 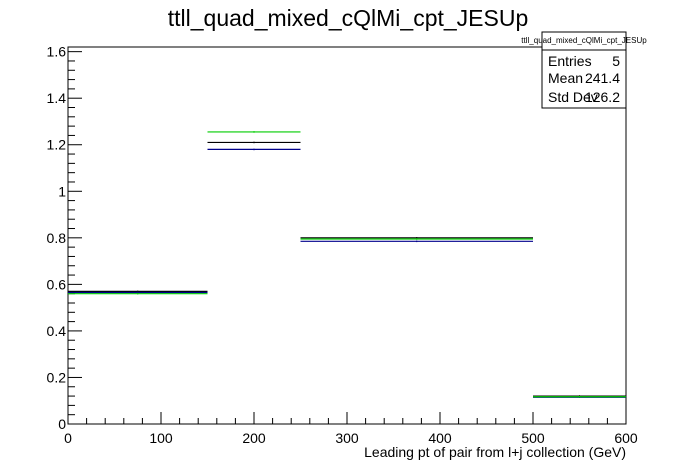 What do you see at coordinates (57, 284) in the screenshot?
I see `y-tick-label: 0.6` at bounding box center [57, 284].